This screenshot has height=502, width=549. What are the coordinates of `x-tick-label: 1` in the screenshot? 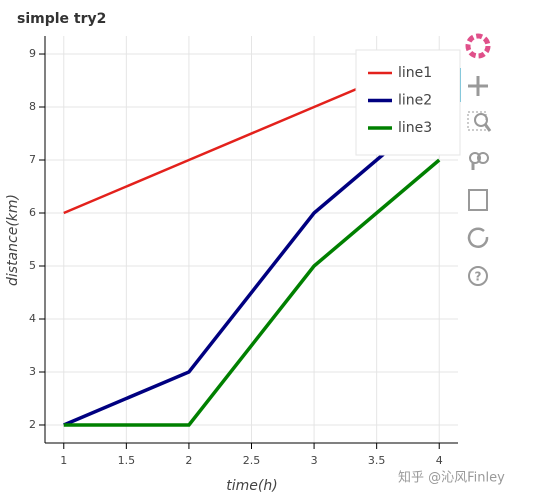 It's located at (63, 460).